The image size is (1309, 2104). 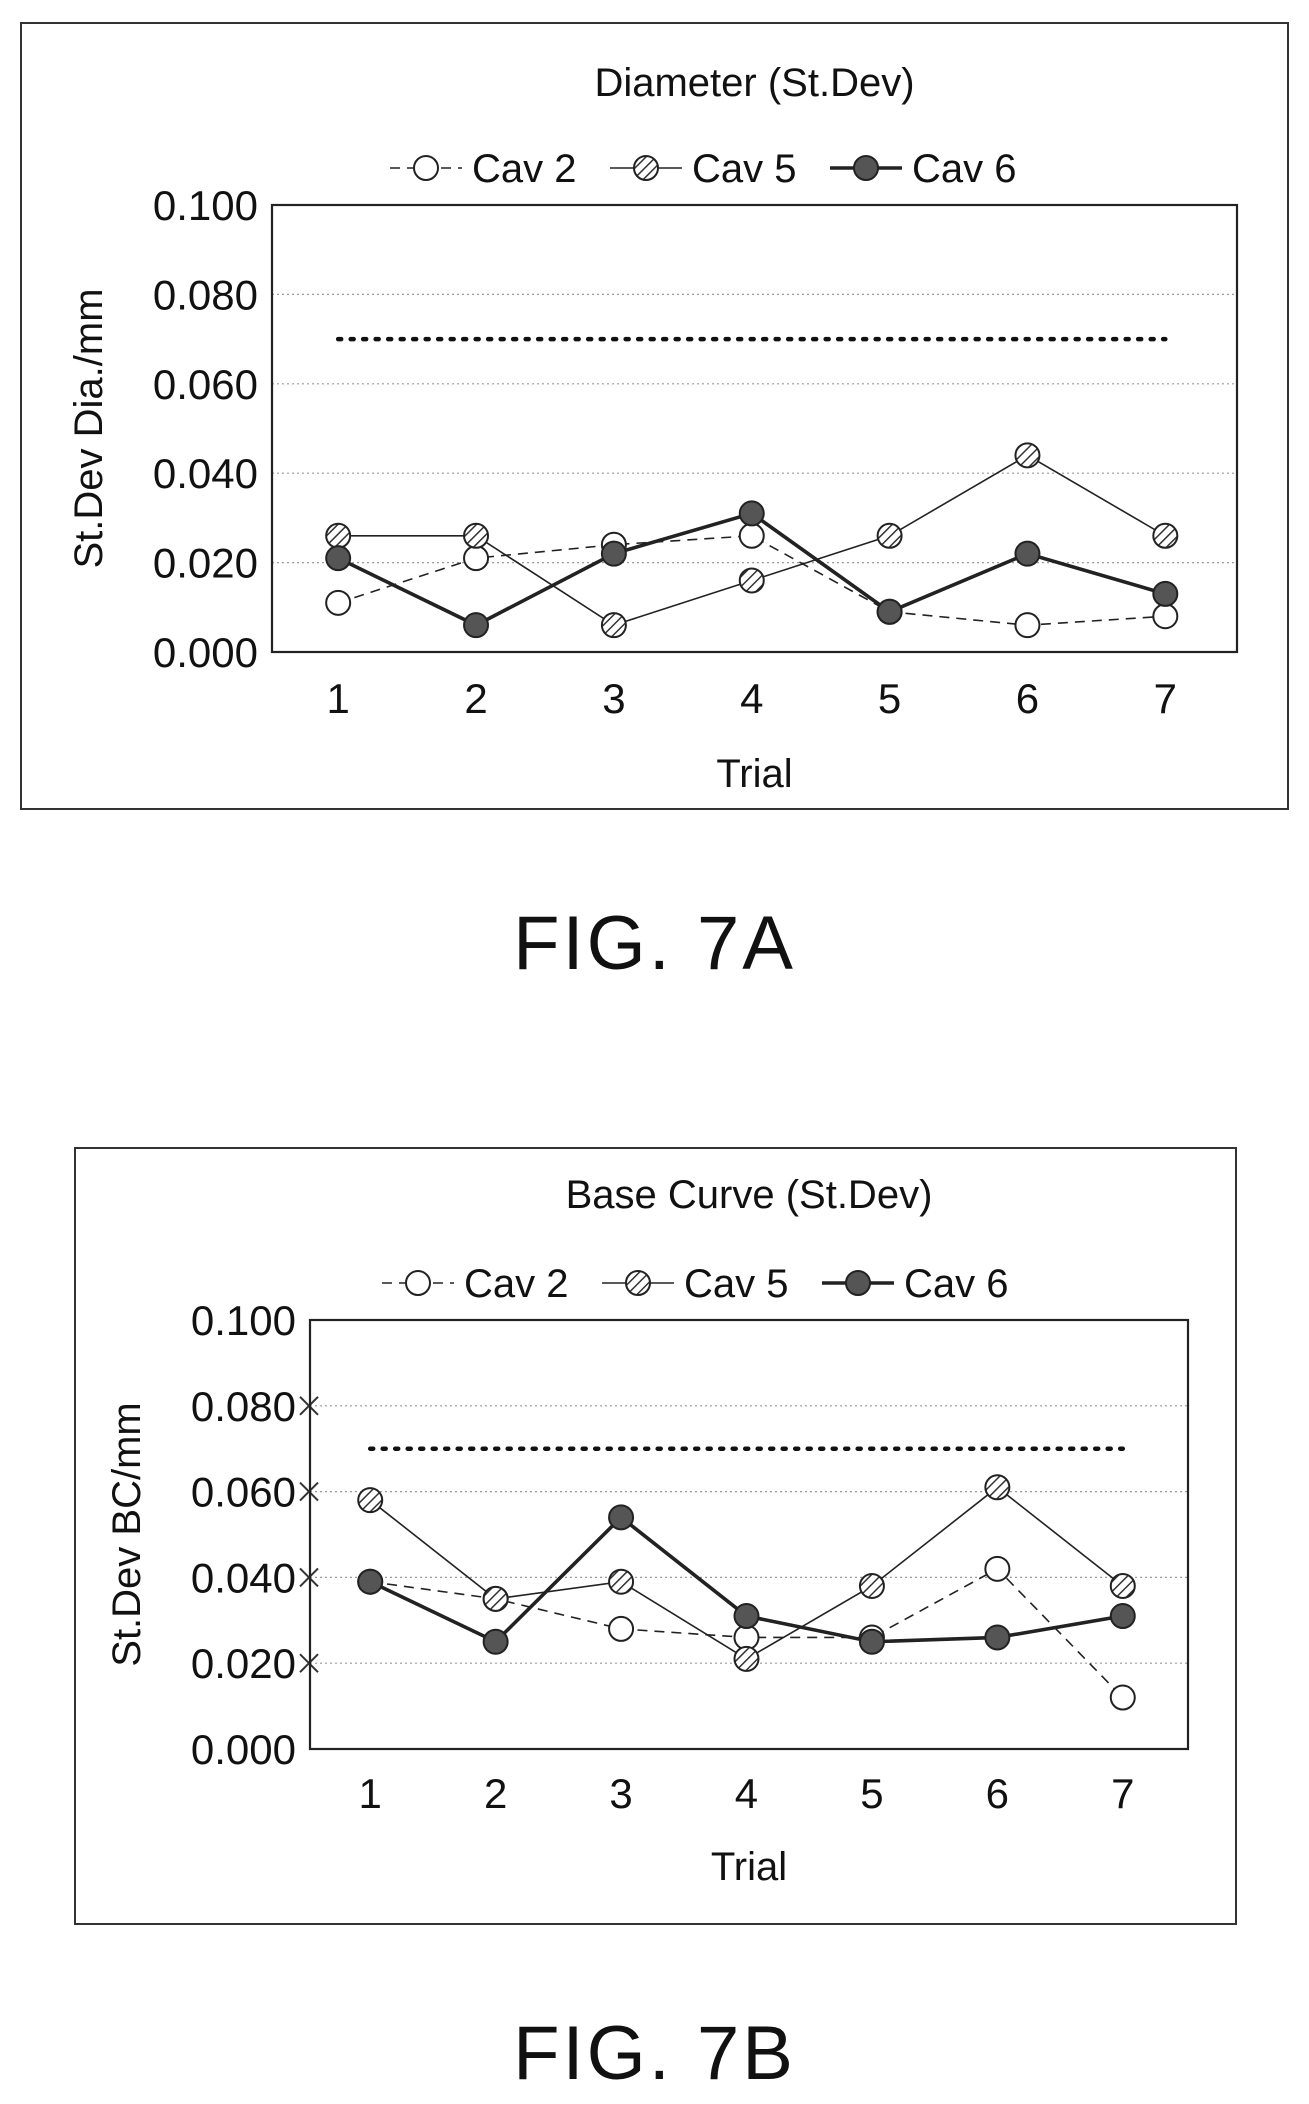 What do you see at coordinates (744, 169) in the screenshot?
I see `chart-a-legend-label-2: Cav 5` at bounding box center [744, 169].